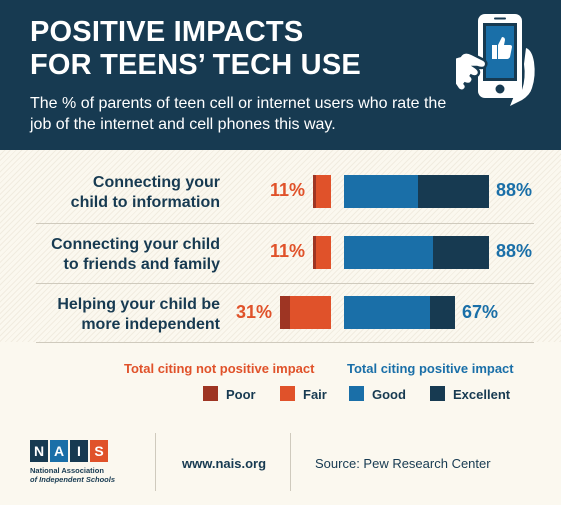  I want to click on logo-name-line: of Independent Schools, so click(73, 479).